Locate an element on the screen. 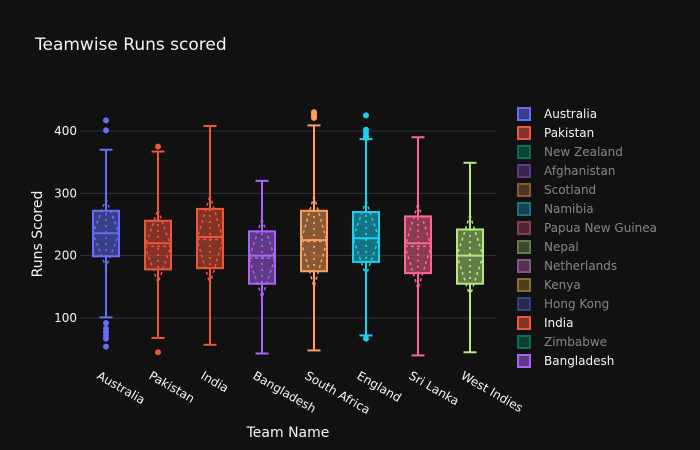  legend-label: Hong Kong is located at coordinates (576, 304).